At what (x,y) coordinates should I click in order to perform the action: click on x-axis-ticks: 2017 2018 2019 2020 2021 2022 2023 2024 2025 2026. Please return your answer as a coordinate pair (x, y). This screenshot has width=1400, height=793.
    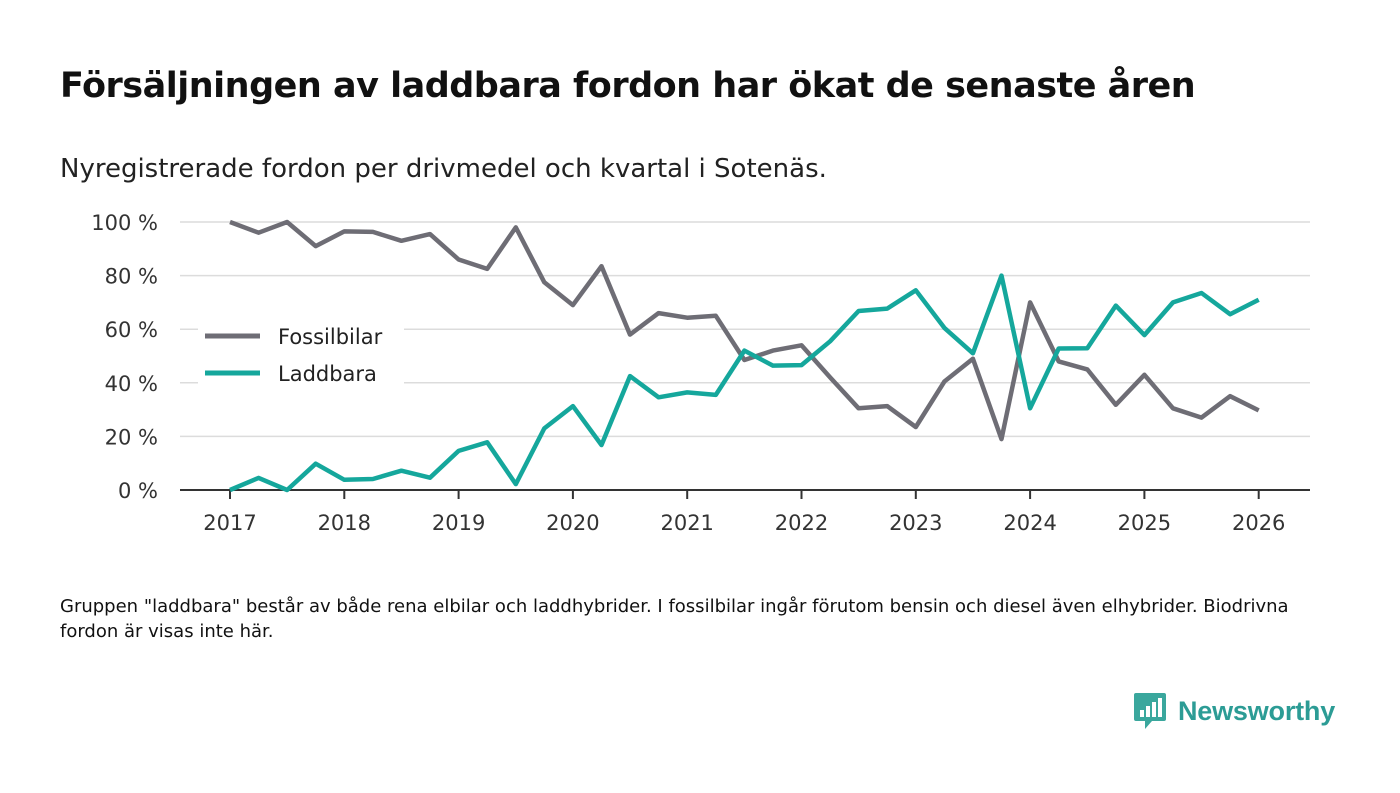
    Looking at the image, I should click on (744, 512).